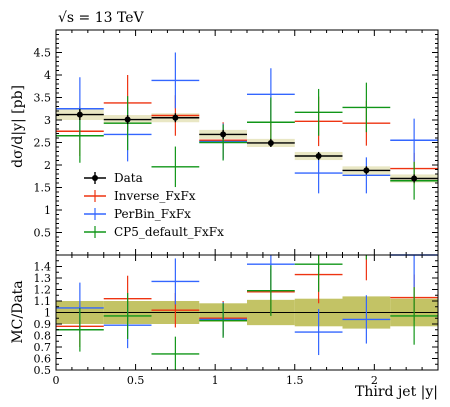 The height and width of the screenshot is (407, 450). What do you see at coordinates (43, 301) in the screenshot?
I see `ratio-y-tick-label: 1.1` at bounding box center [43, 301].